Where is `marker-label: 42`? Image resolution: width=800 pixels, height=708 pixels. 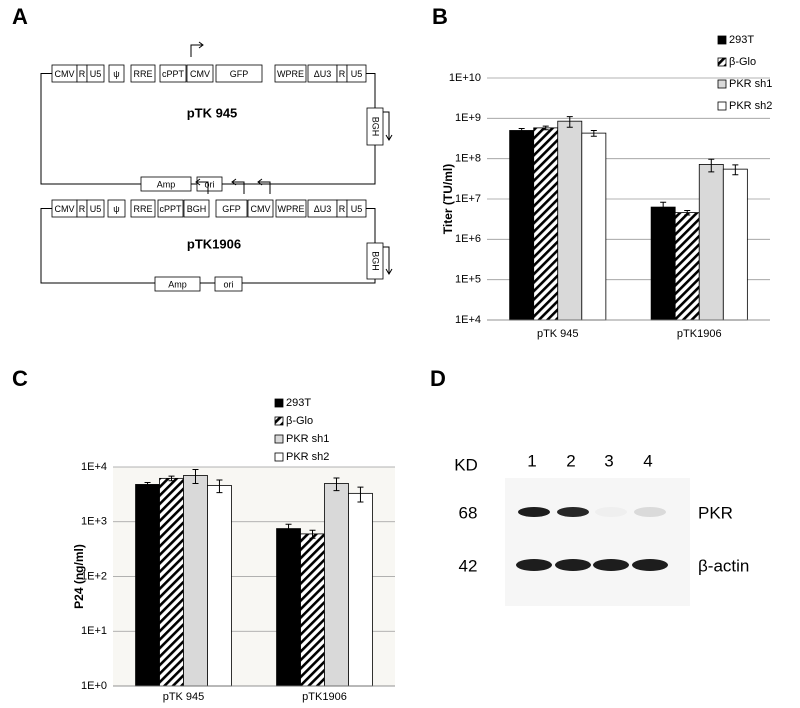 marker-label: 42 is located at coordinates (468, 565).